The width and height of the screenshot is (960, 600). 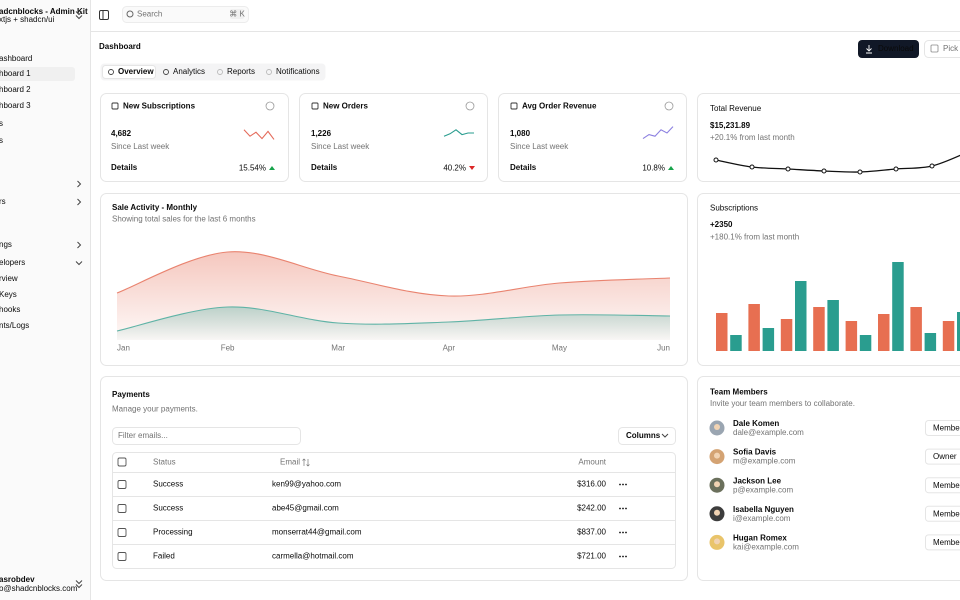 I want to click on download-button, so click(x=888, y=49).